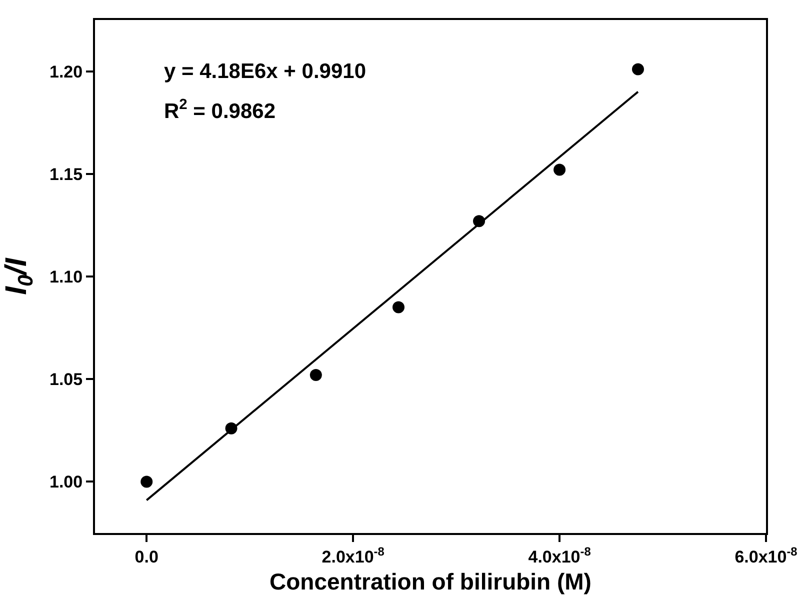  I want to click on y-tick-label: 1.10, so click(66, 276).